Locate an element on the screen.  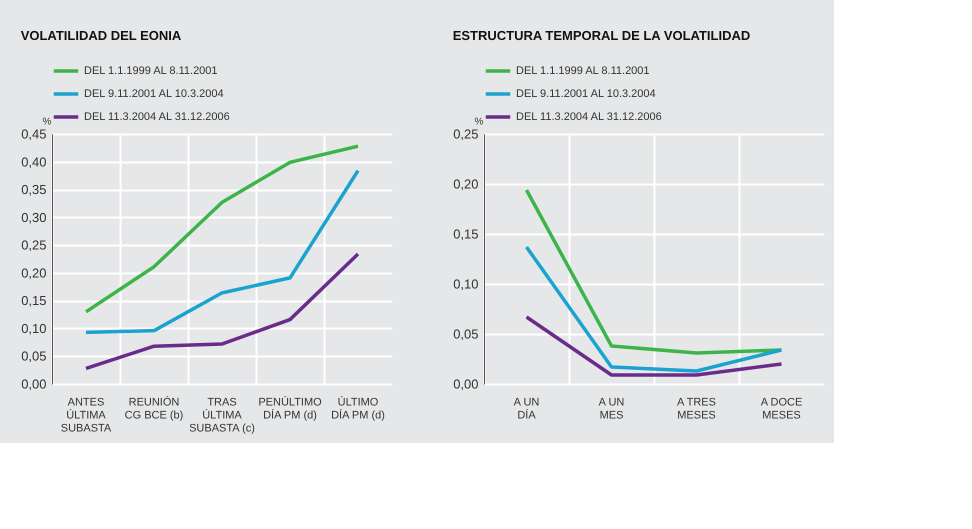
chart-title: ESTRUCTURA TEMPORAL DE LA VOLATILIDAD is located at coordinates (601, 35).